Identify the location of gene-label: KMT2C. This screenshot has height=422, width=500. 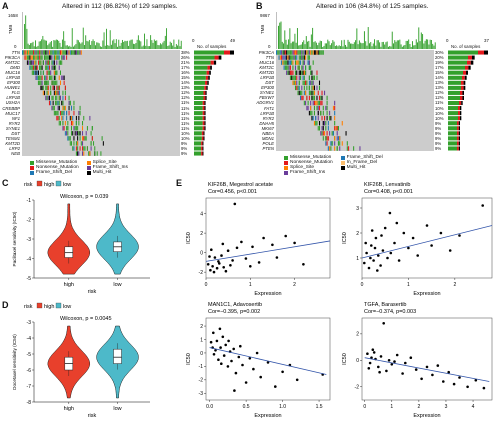
(266, 68).